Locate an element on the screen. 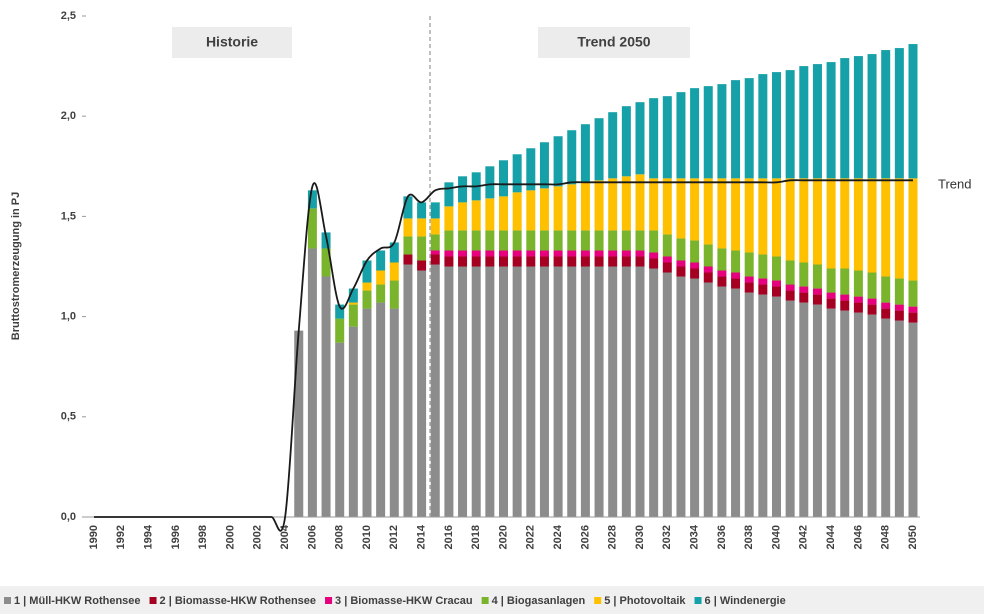  x-tick-label: 2048 is located at coordinates (886, 537).